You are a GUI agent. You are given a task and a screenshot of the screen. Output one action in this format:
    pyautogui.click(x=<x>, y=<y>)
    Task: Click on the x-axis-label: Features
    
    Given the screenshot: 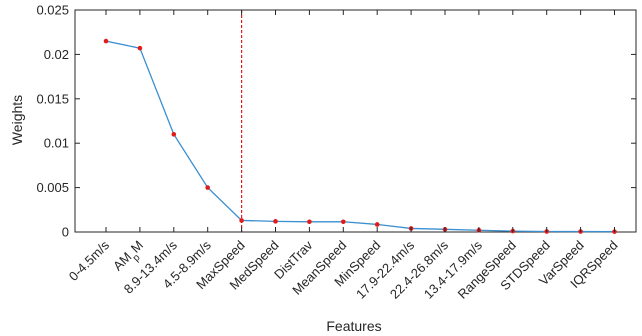 What is the action you would take?
    pyautogui.click(x=353, y=326)
    